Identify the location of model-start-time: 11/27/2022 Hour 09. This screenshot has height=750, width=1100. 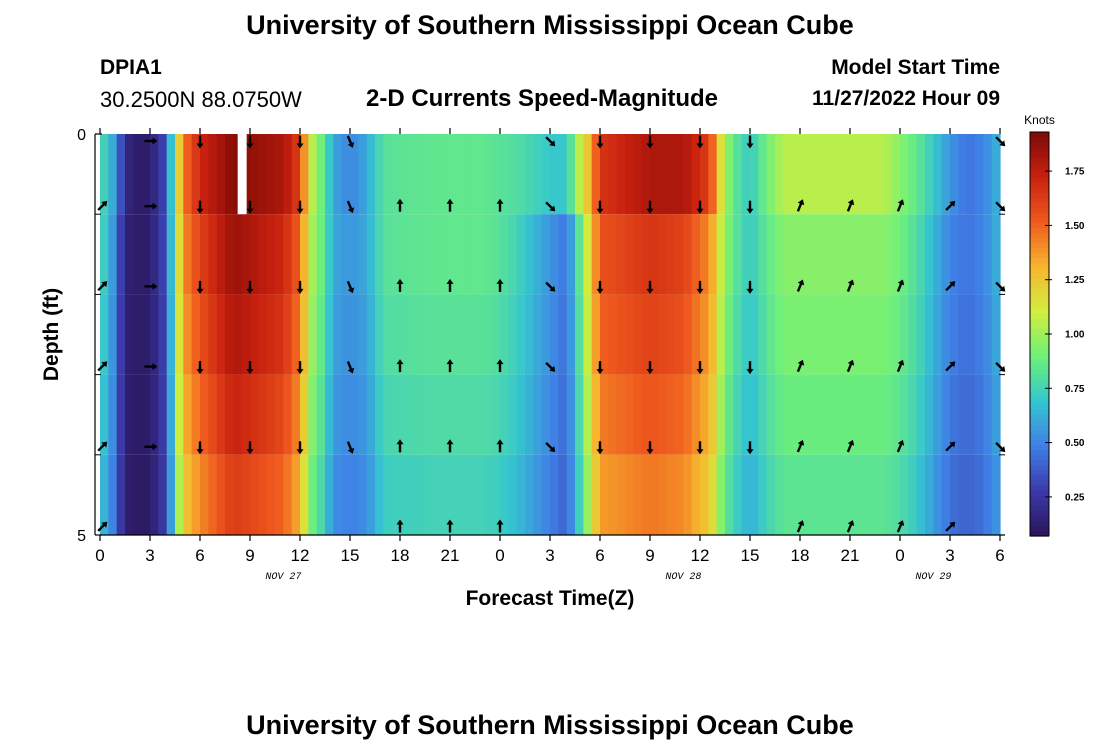
(906, 98).